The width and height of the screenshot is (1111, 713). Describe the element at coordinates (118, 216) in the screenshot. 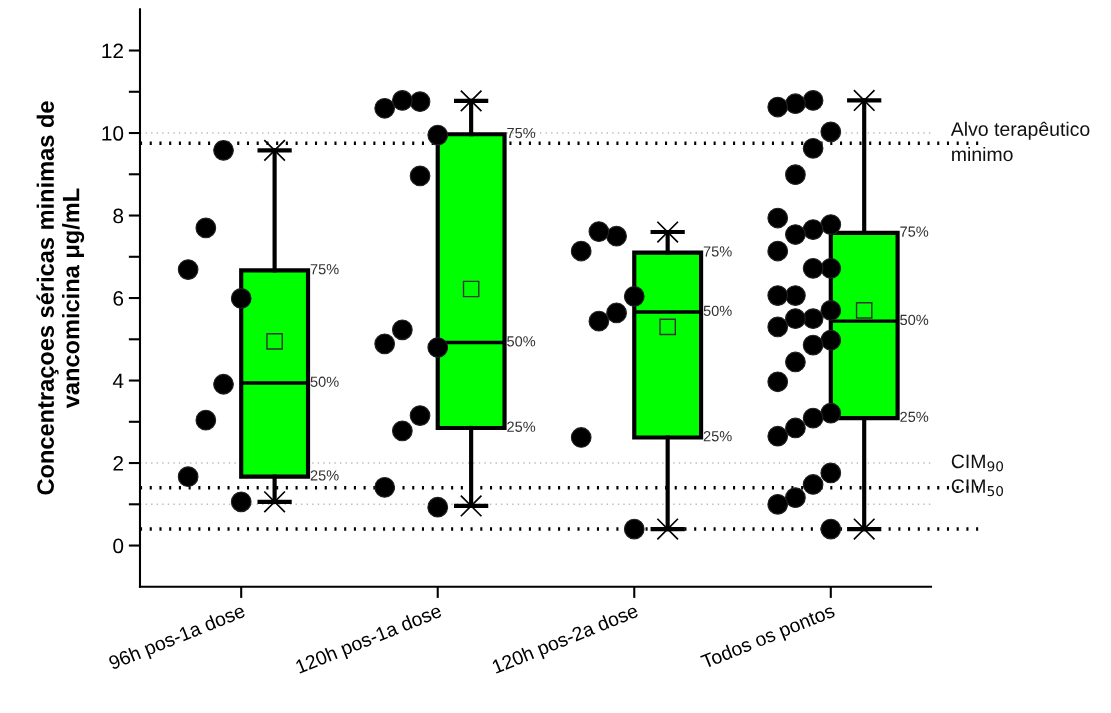

I see `y-tick-label: 8` at that location.